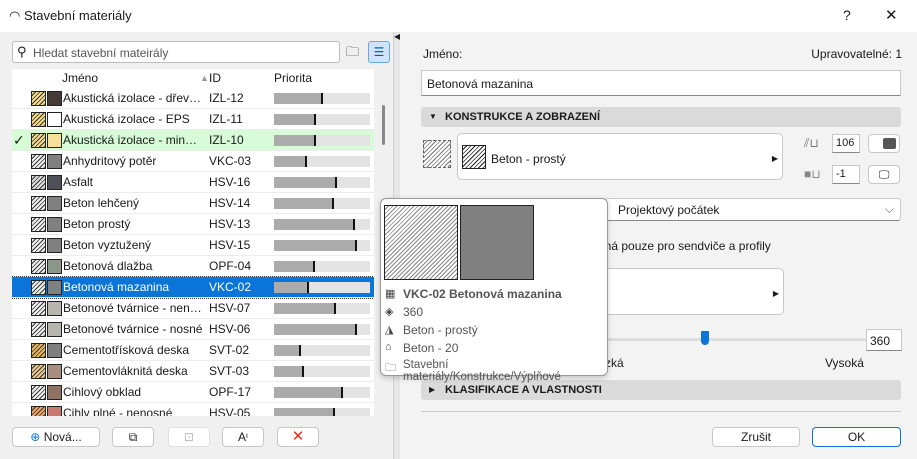 The width and height of the screenshot is (917, 459). I want to click on material-id: HSV-07, so click(230, 308).